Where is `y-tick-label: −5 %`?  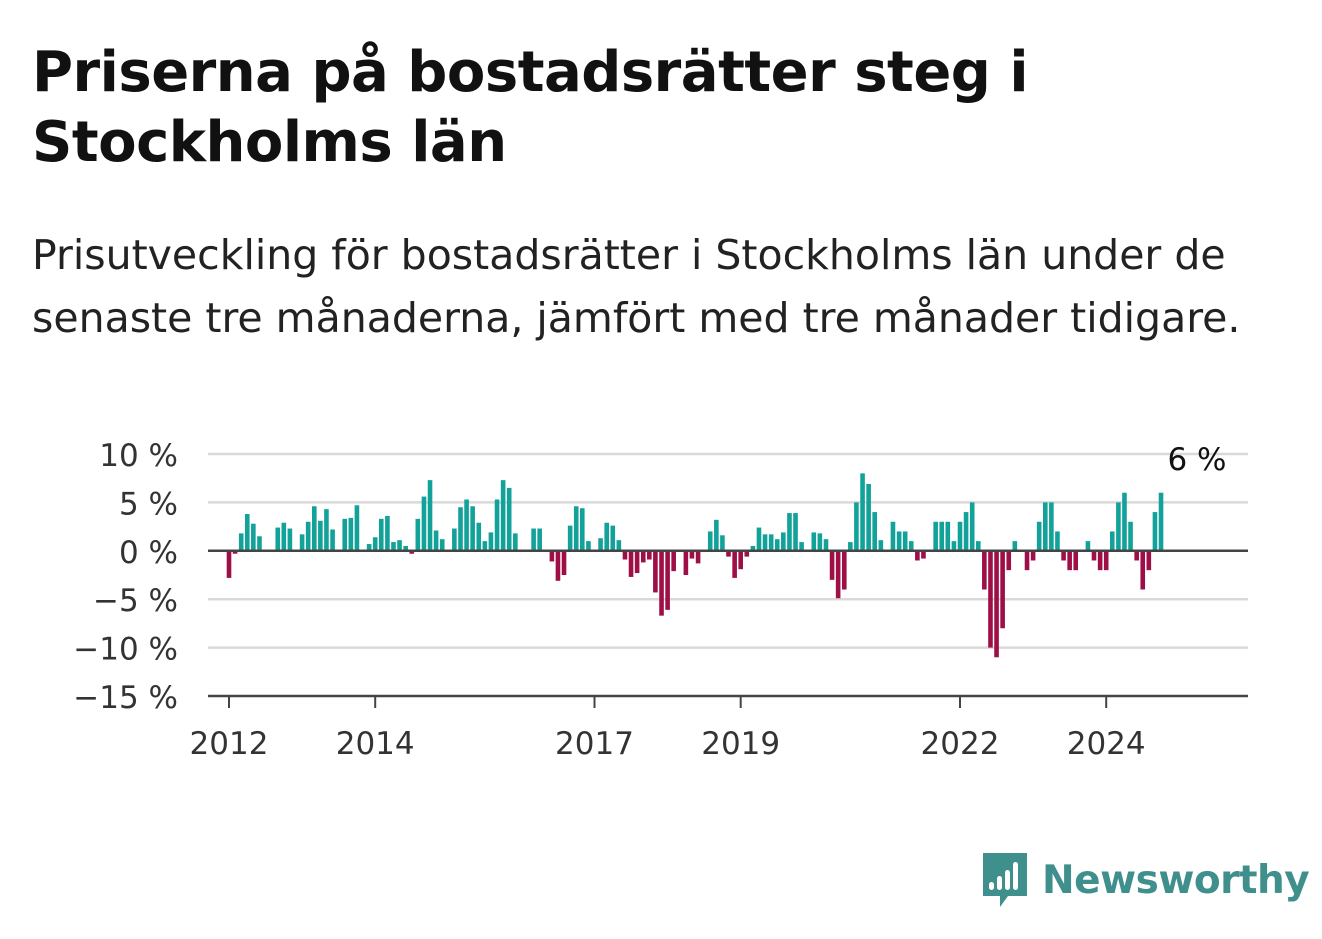 y-tick-label: −5 % is located at coordinates (135, 601).